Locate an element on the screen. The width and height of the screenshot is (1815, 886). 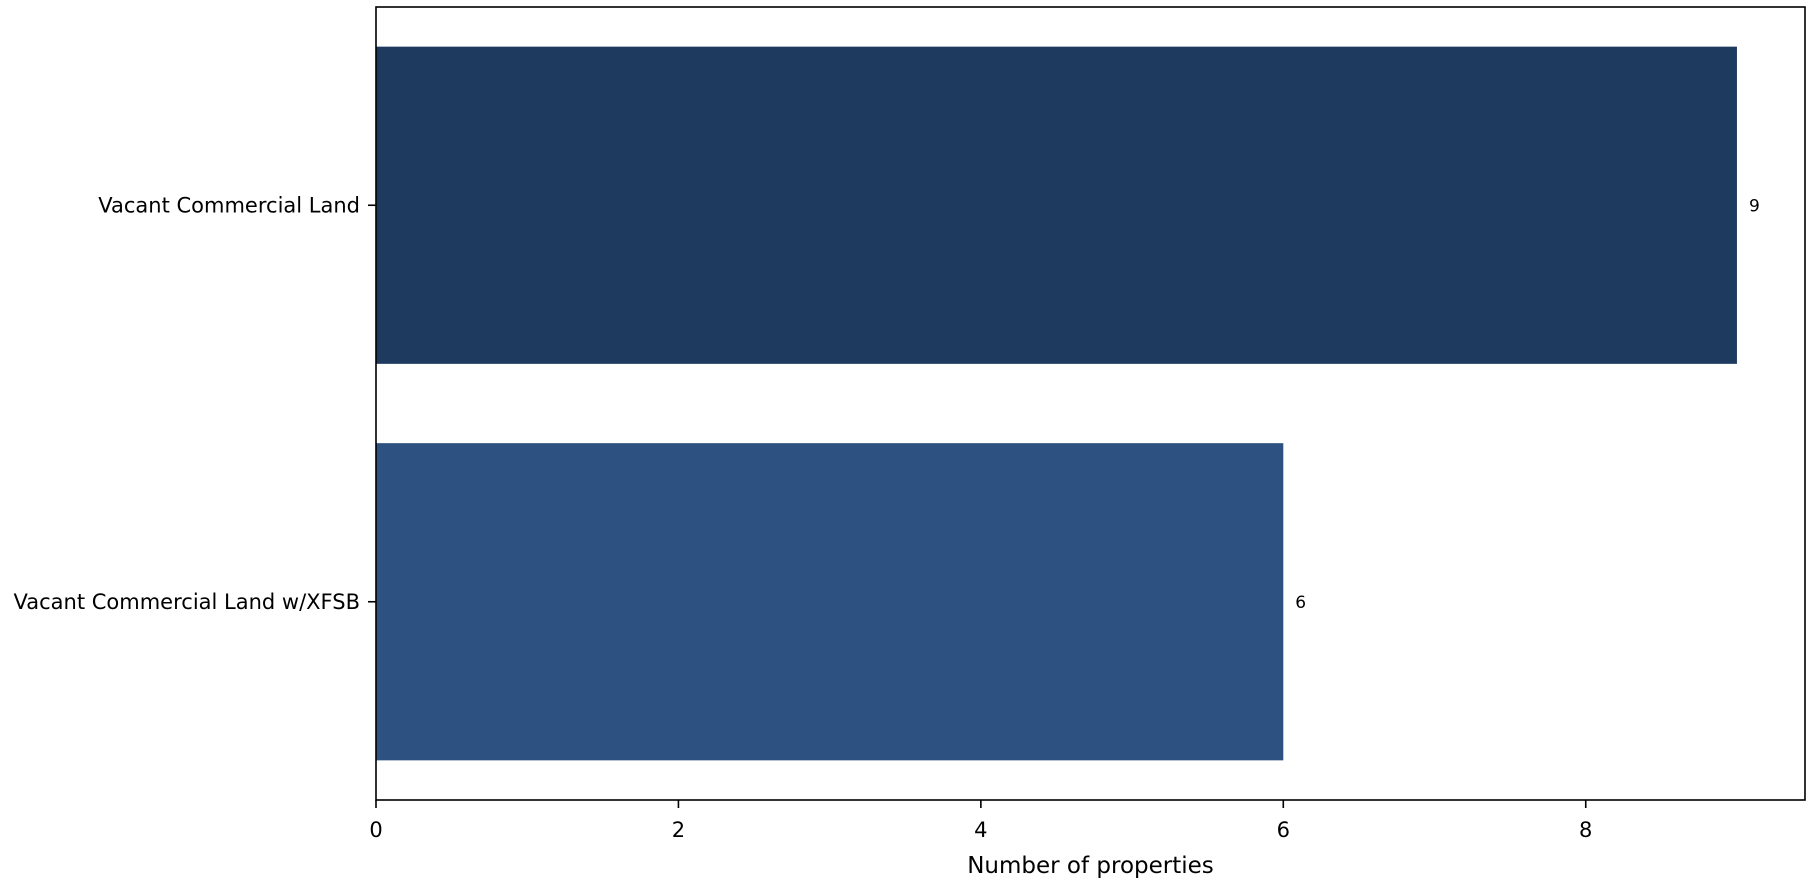
x-tick-label: 8 is located at coordinates (1585, 830).